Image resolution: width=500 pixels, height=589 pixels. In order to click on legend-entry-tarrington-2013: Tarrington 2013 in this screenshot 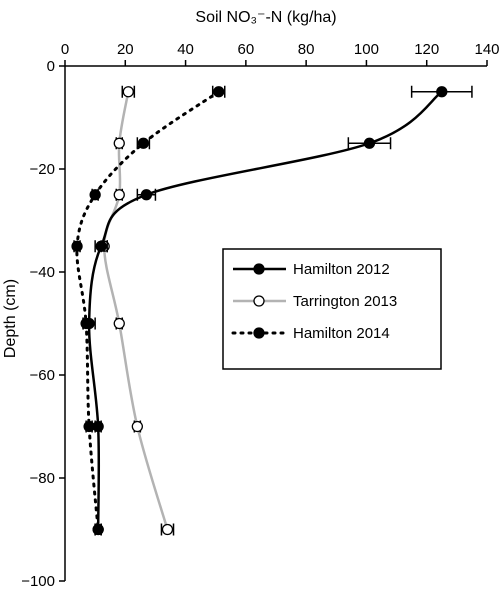, I will do `click(315, 301)`.